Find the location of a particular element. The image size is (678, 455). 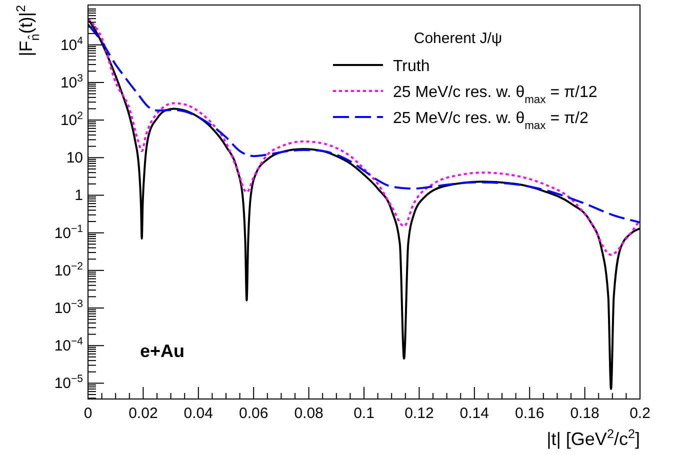

y-tick-label: 10$^{−5}$ is located at coordinates (69, 382).